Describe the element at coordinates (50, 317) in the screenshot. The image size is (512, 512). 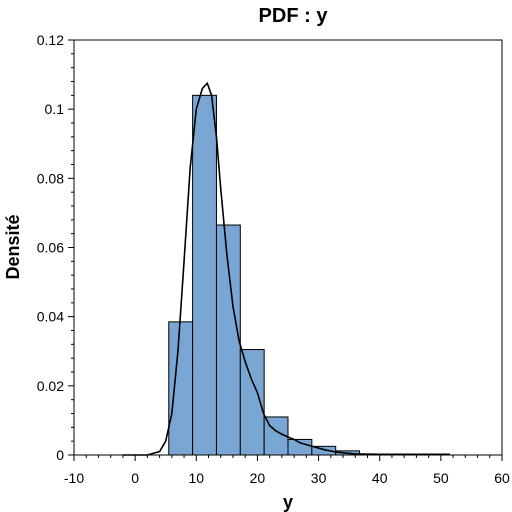
I see `y-tick-label: 0.04` at that location.